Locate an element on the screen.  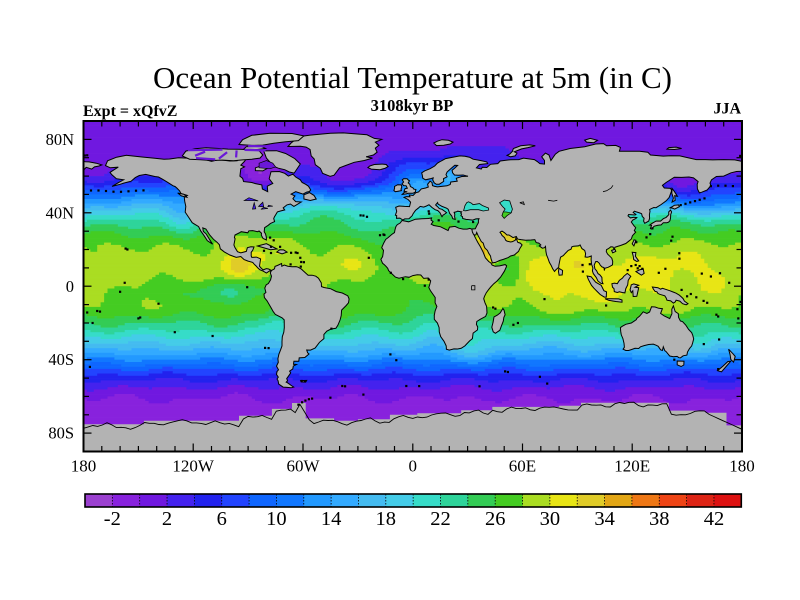
svg-text: 60E is located at coordinates (522, 466).